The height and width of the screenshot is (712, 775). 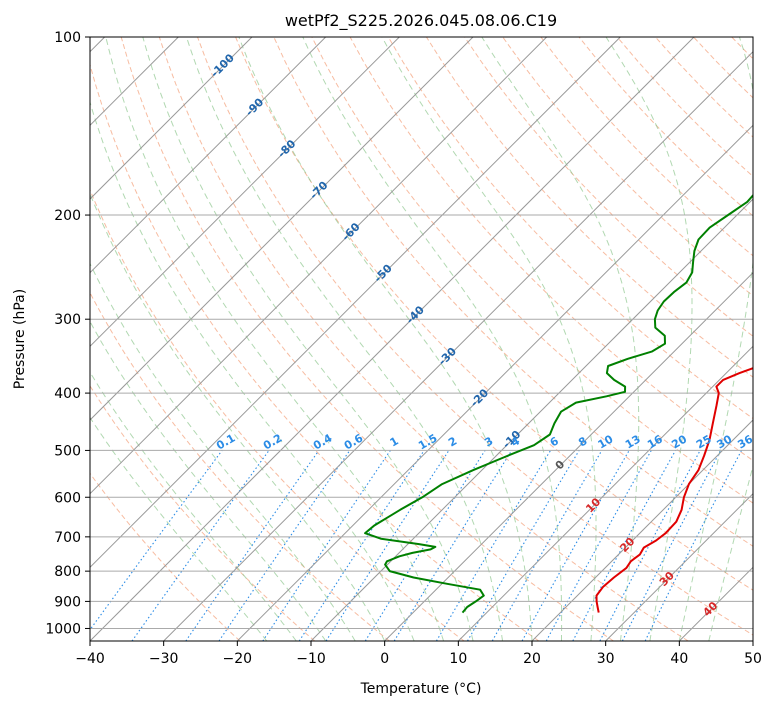 What do you see at coordinates (63, 629) in the screenshot?
I see `y-tick-label: 1000` at bounding box center [63, 629].